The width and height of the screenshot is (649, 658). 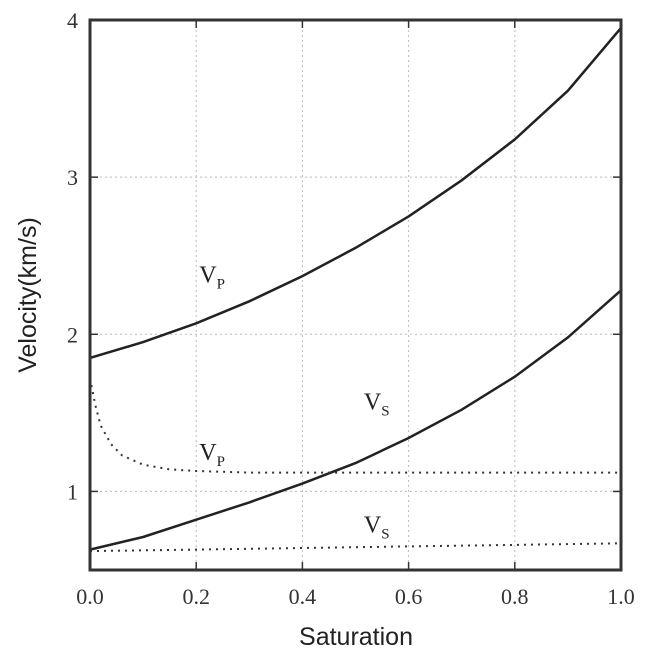 I want to click on x-tick-labels: 0.0 0.2 0.4 0.6 0.8 1.0, so click(x=355, y=596).